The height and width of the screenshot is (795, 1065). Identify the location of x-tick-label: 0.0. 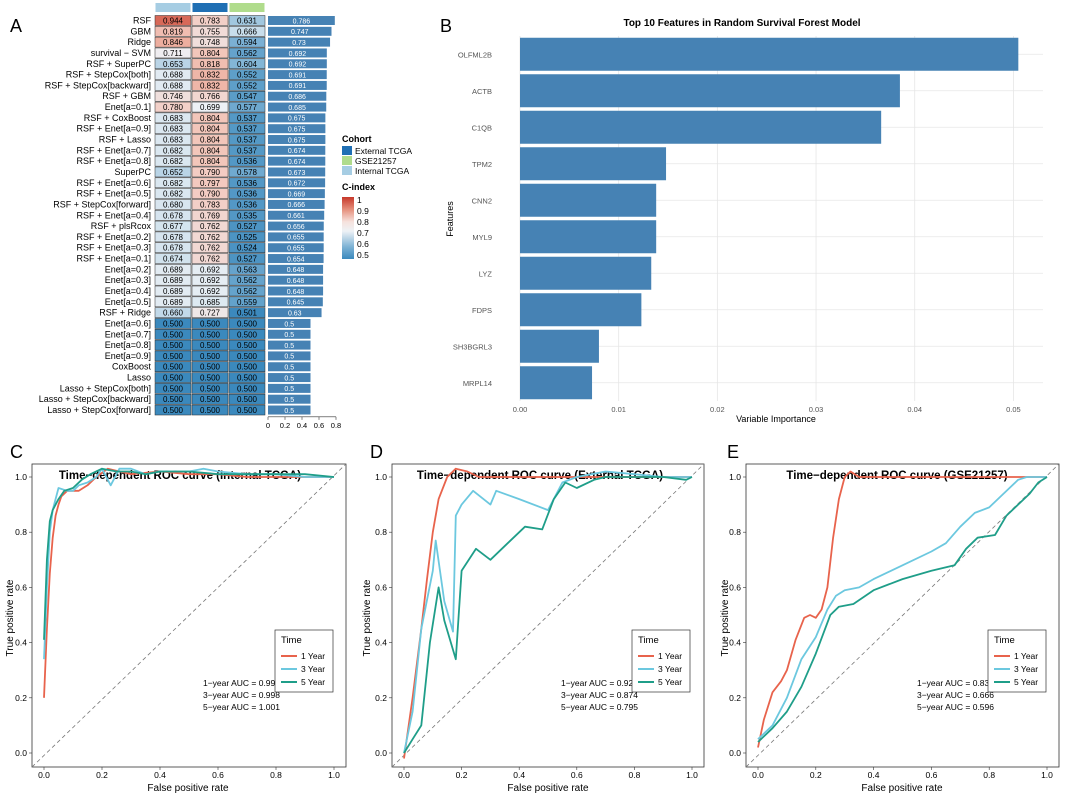
(44, 775).